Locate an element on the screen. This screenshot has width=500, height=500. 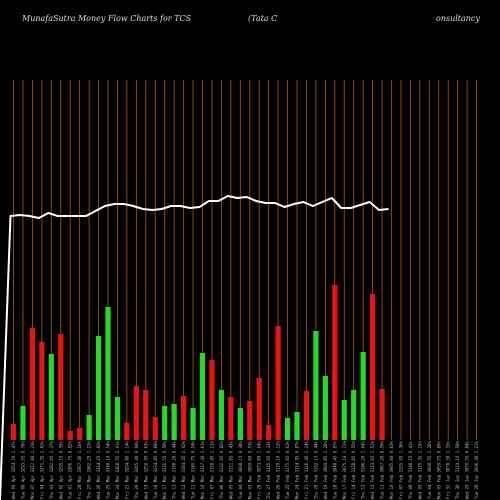
x-tick-label: Thu 13 Mar 3198.20 0.44% is located at coordinates (174, 470).